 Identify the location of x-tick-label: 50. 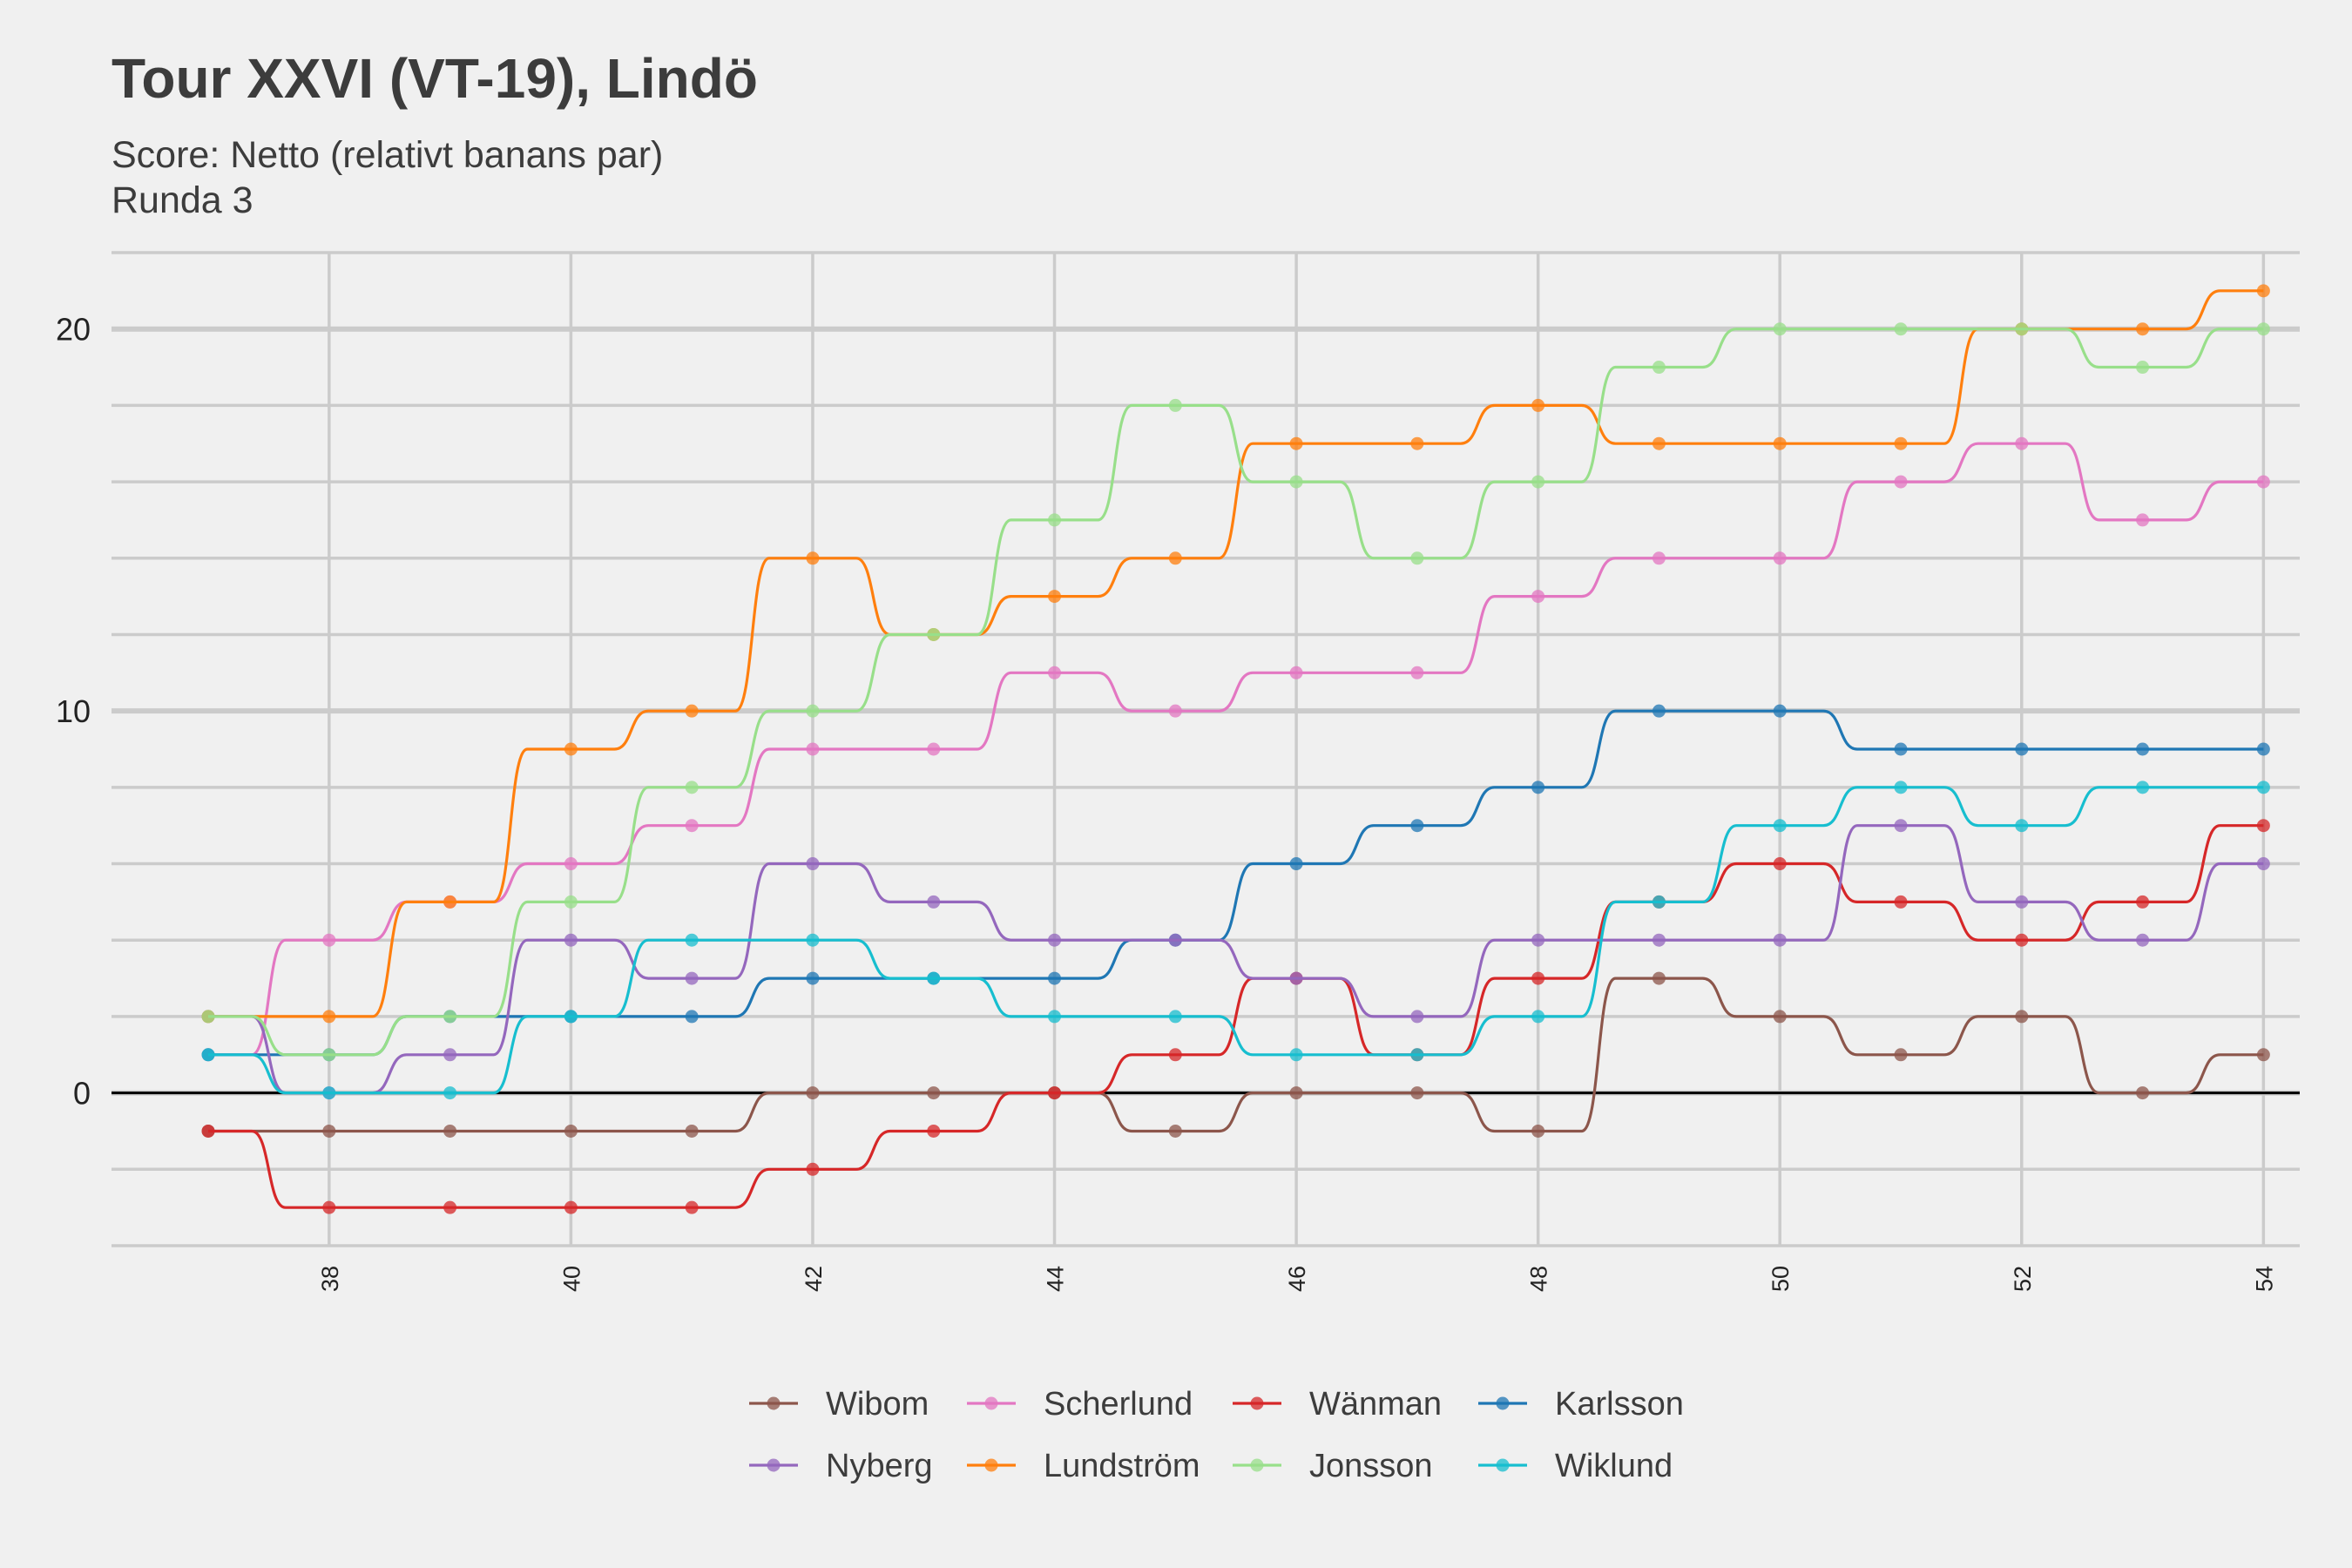
(1781, 1279).